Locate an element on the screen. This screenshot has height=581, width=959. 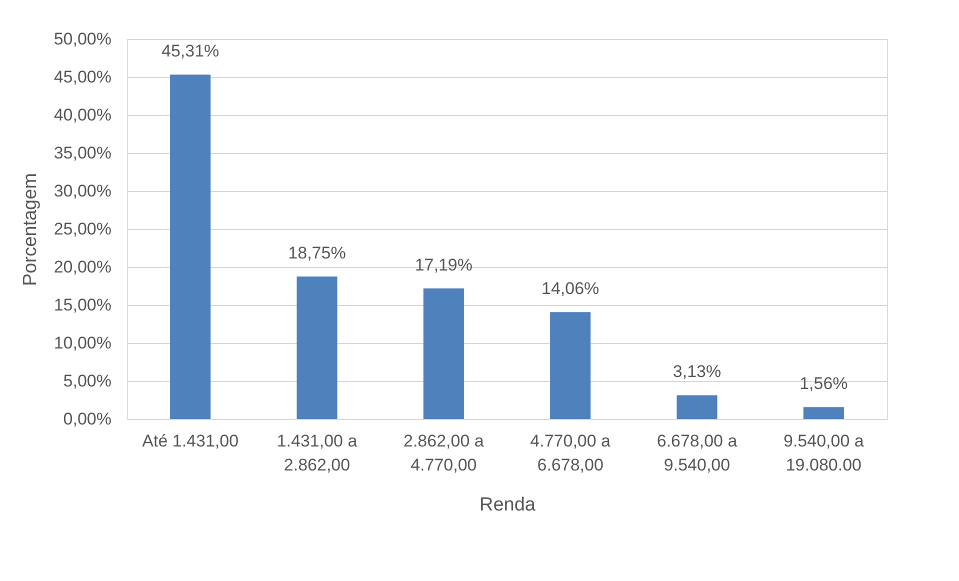
y-tick-label: 15,00% is located at coordinates (83, 305).